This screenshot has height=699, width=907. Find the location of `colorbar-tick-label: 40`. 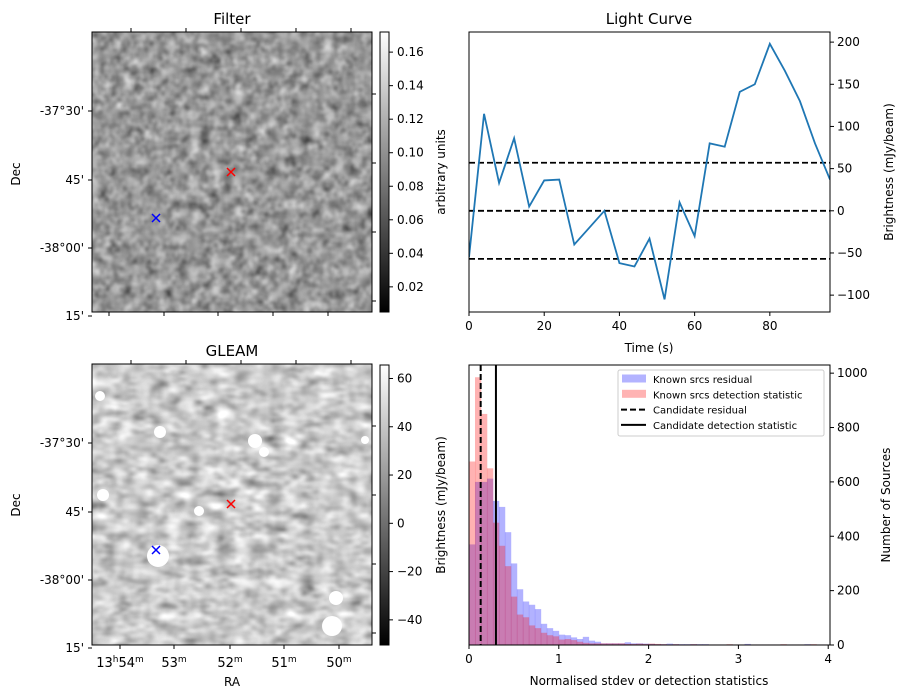

colorbar-tick-label: 40 is located at coordinates (404, 427).